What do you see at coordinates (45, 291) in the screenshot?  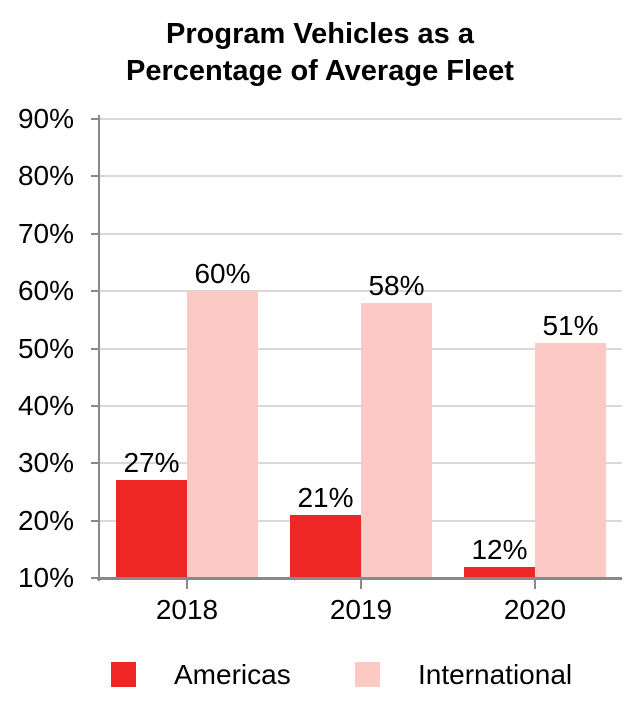 I see `y-tick-label: 60%` at bounding box center [45, 291].